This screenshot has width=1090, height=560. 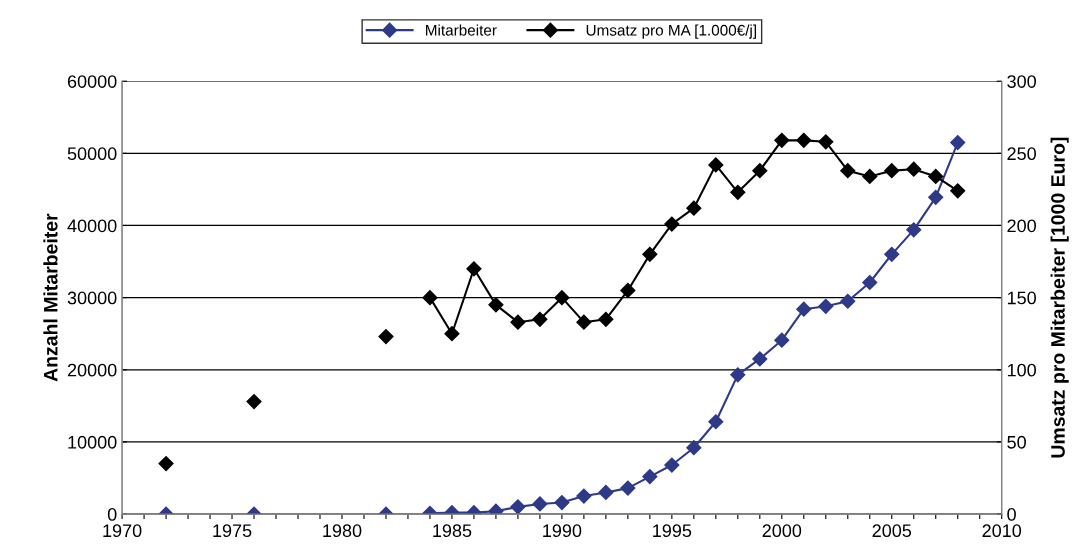 What do you see at coordinates (92, 226) in the screenshot?
I see `y-tick-label: 40000` at bounding box center [92, 226].